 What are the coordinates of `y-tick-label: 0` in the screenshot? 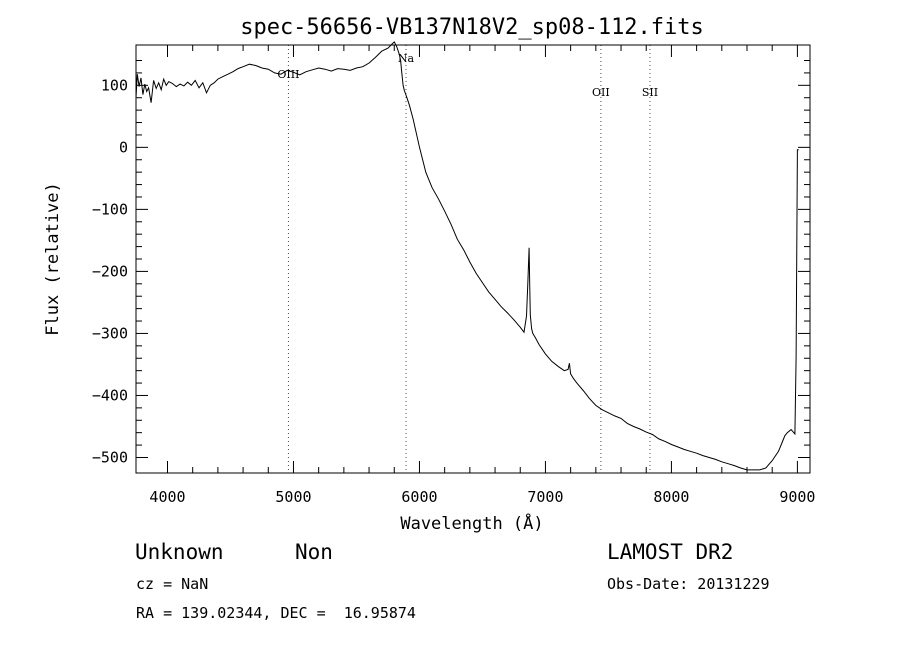 It's located at (123, 147).